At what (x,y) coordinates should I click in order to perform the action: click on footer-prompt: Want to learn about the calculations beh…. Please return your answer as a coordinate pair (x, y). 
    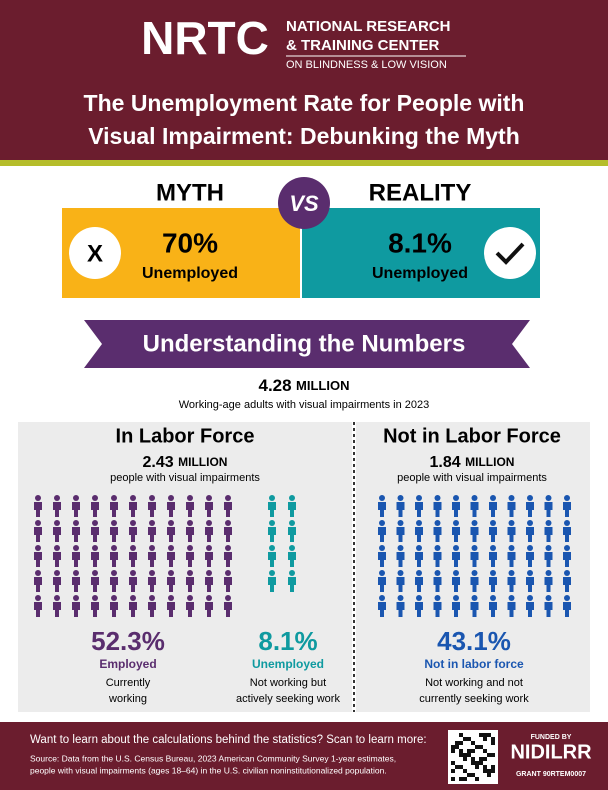
    Looking at the image, I should click on (228, 740).